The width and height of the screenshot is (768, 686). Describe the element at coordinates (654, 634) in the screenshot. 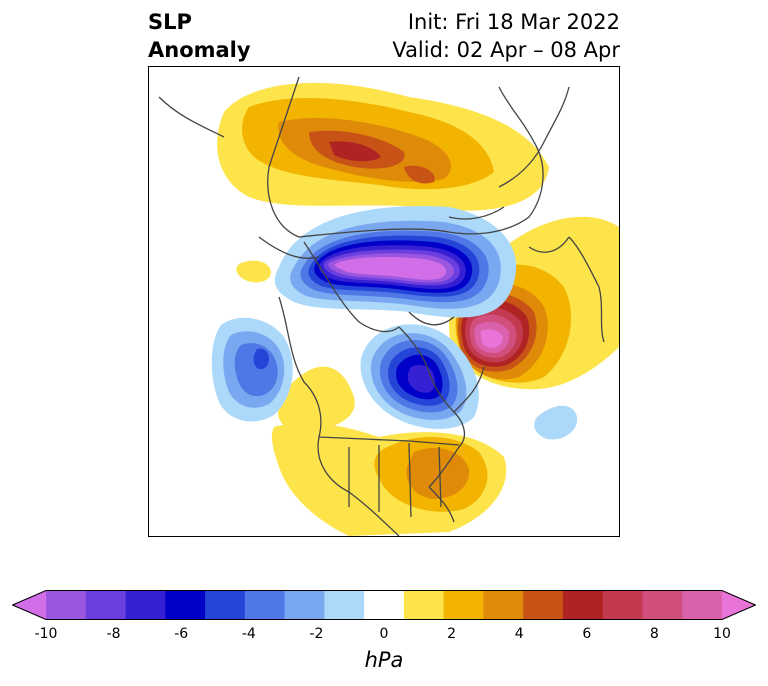

I see `colorbar-tick-label: 8` at that location.